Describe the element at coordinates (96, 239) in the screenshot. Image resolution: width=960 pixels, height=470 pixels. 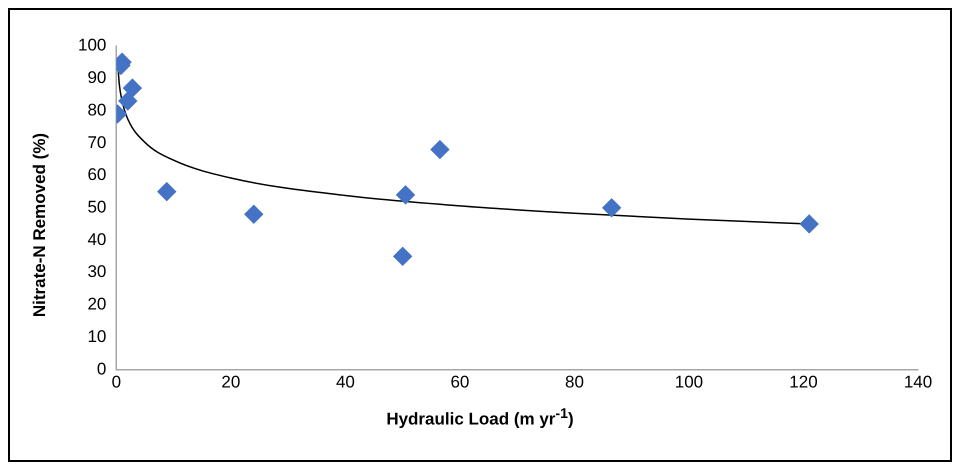
I see `y-tick-label: 40` at that location.